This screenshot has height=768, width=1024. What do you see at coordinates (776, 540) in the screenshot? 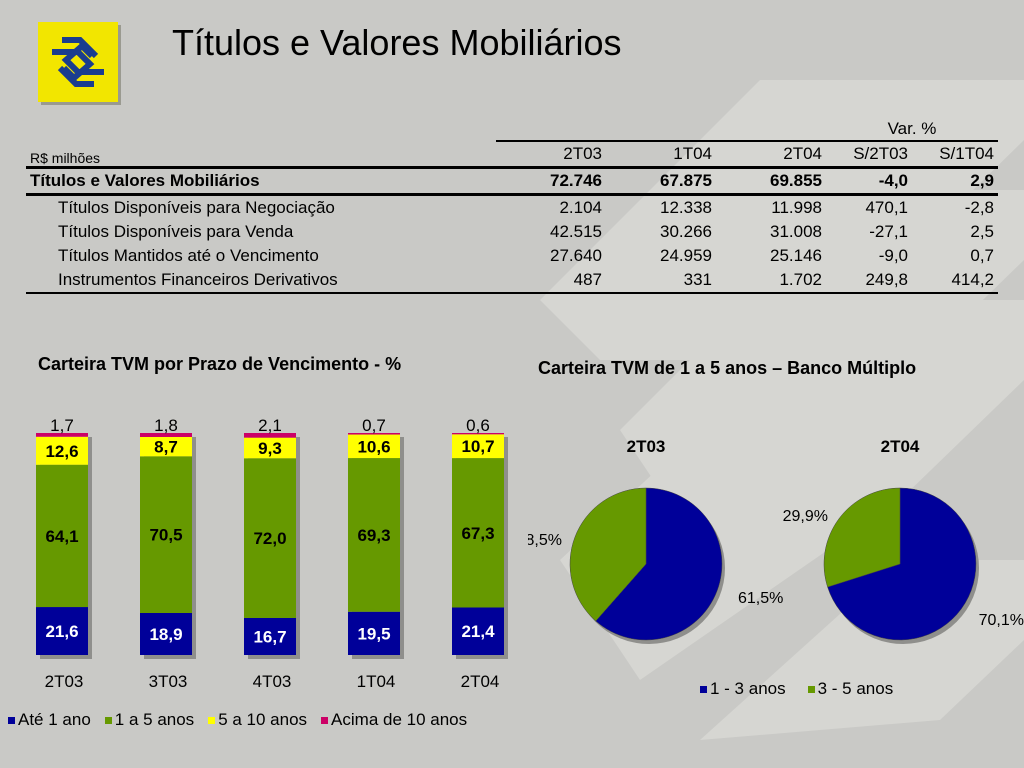
I see `pie-charts: 2T03 61,5% 38,5% 2T04 70,1% 29,9%` at bounding box center [776, 540].